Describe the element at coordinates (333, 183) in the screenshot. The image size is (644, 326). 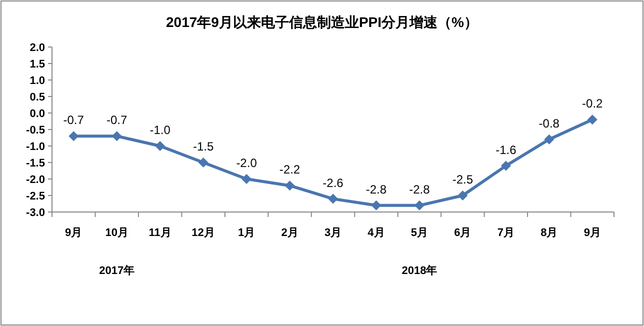
I see `data-label: -2.6` at that location.